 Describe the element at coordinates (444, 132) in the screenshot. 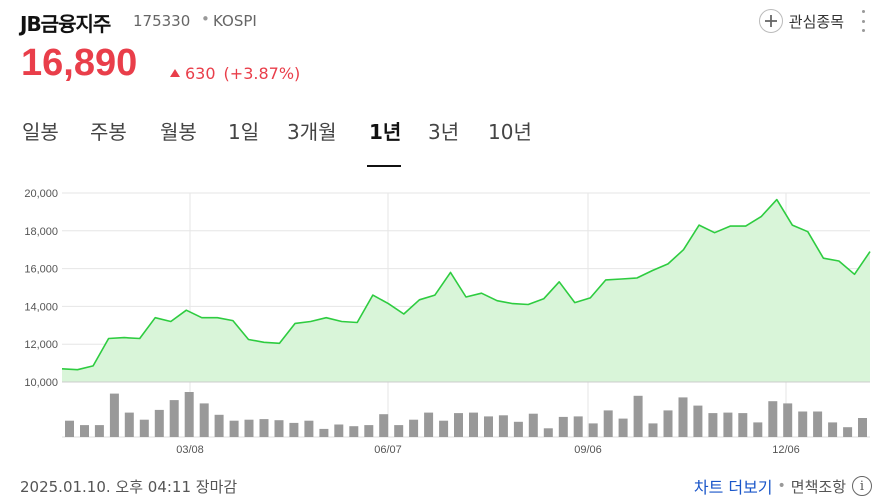

I see `tab-3year: 3년` at that location.